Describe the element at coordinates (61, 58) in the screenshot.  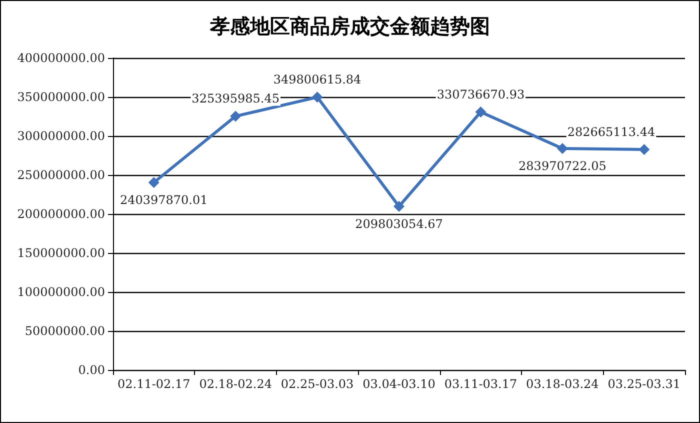
I see `y-tick-label: 400000000.00` at that location.